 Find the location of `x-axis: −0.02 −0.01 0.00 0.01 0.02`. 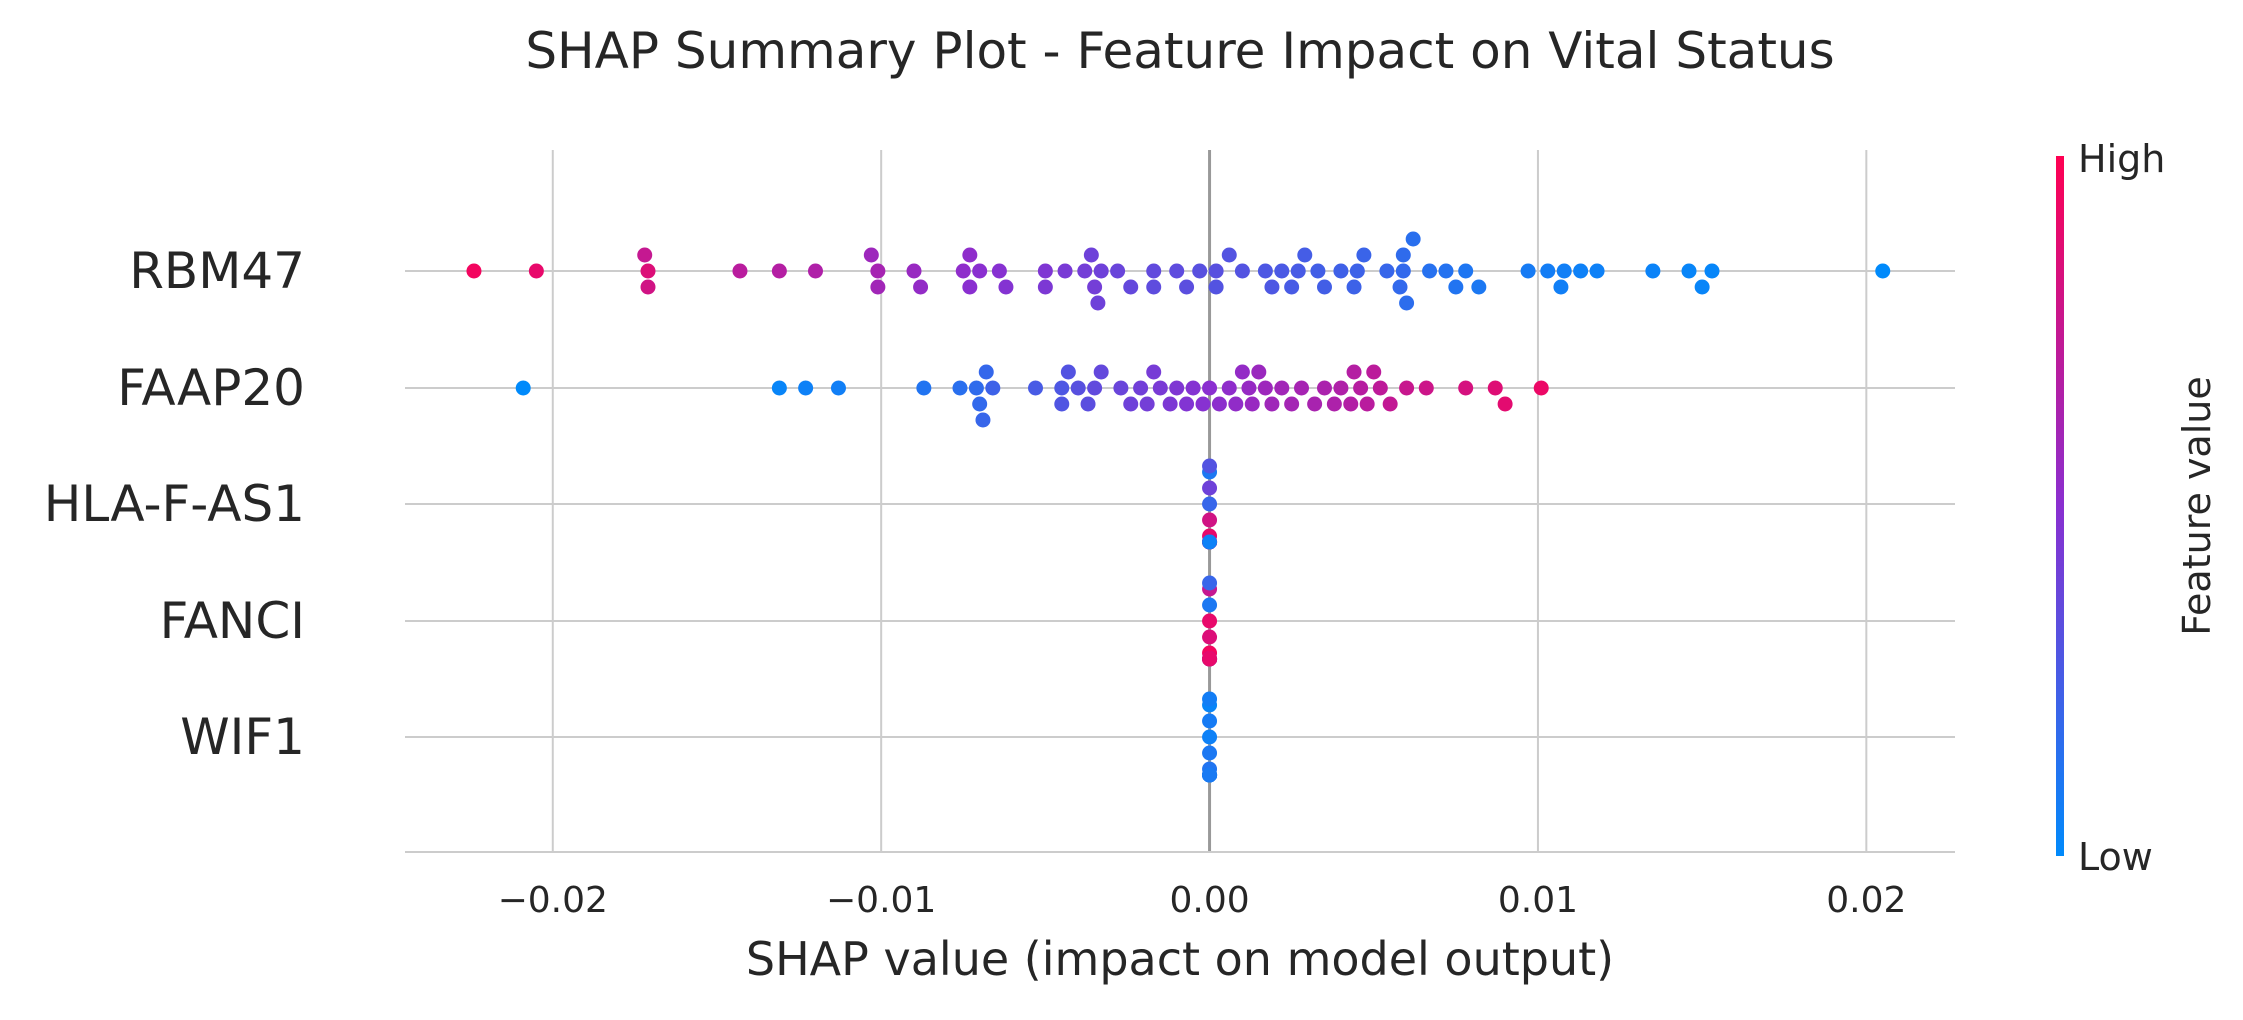

x-axis: −0.02 −0.01 0.00 0.01 0.02 is located at coordinates (1180, 886).